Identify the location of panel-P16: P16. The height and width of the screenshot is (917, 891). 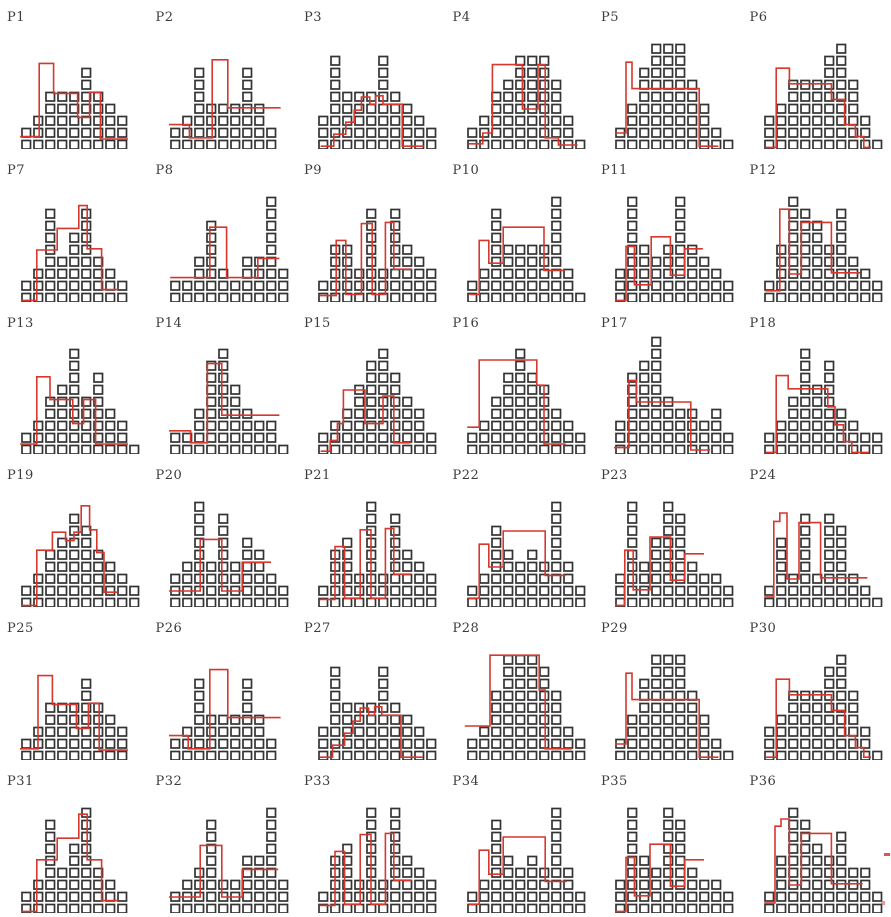
(520, 382).